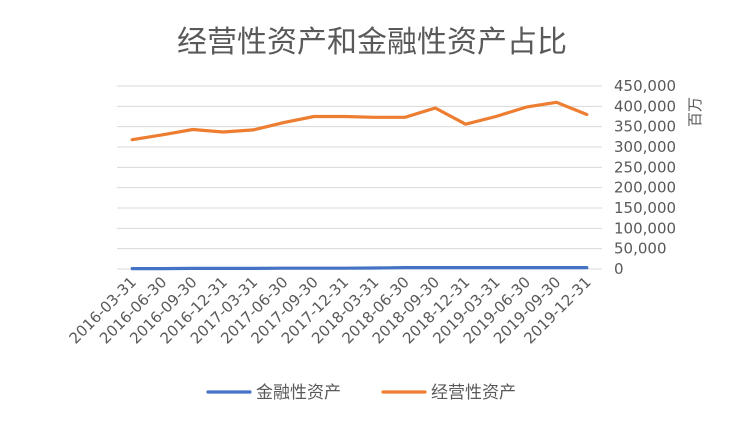 The image size is (745, 424). I want to click on legend: 金融性资产 经营性资产, so click(361, 393).